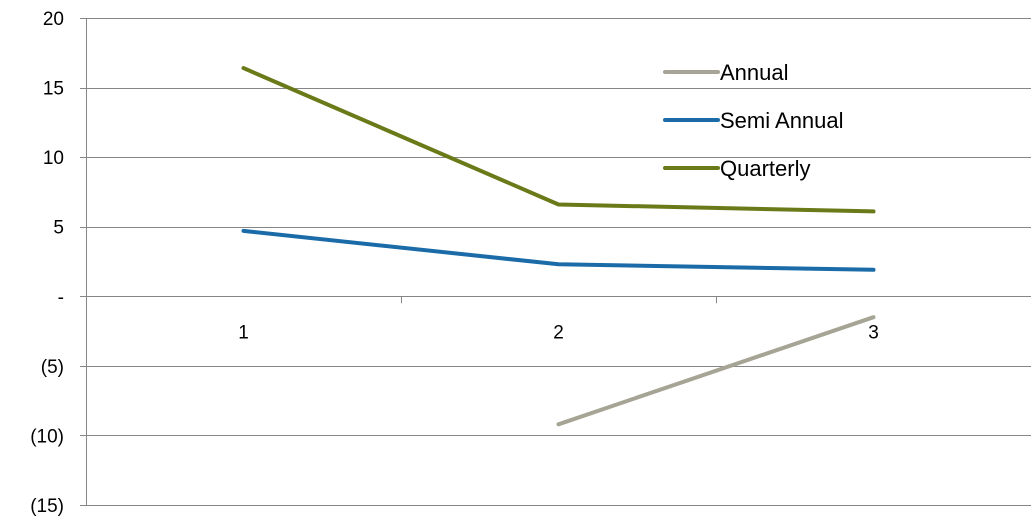 The height and width of the screenshot is (520, 1031). Describe the element at coordinates (53, 89) in the screenshot. I see `y-tick-label: 15` at that location.